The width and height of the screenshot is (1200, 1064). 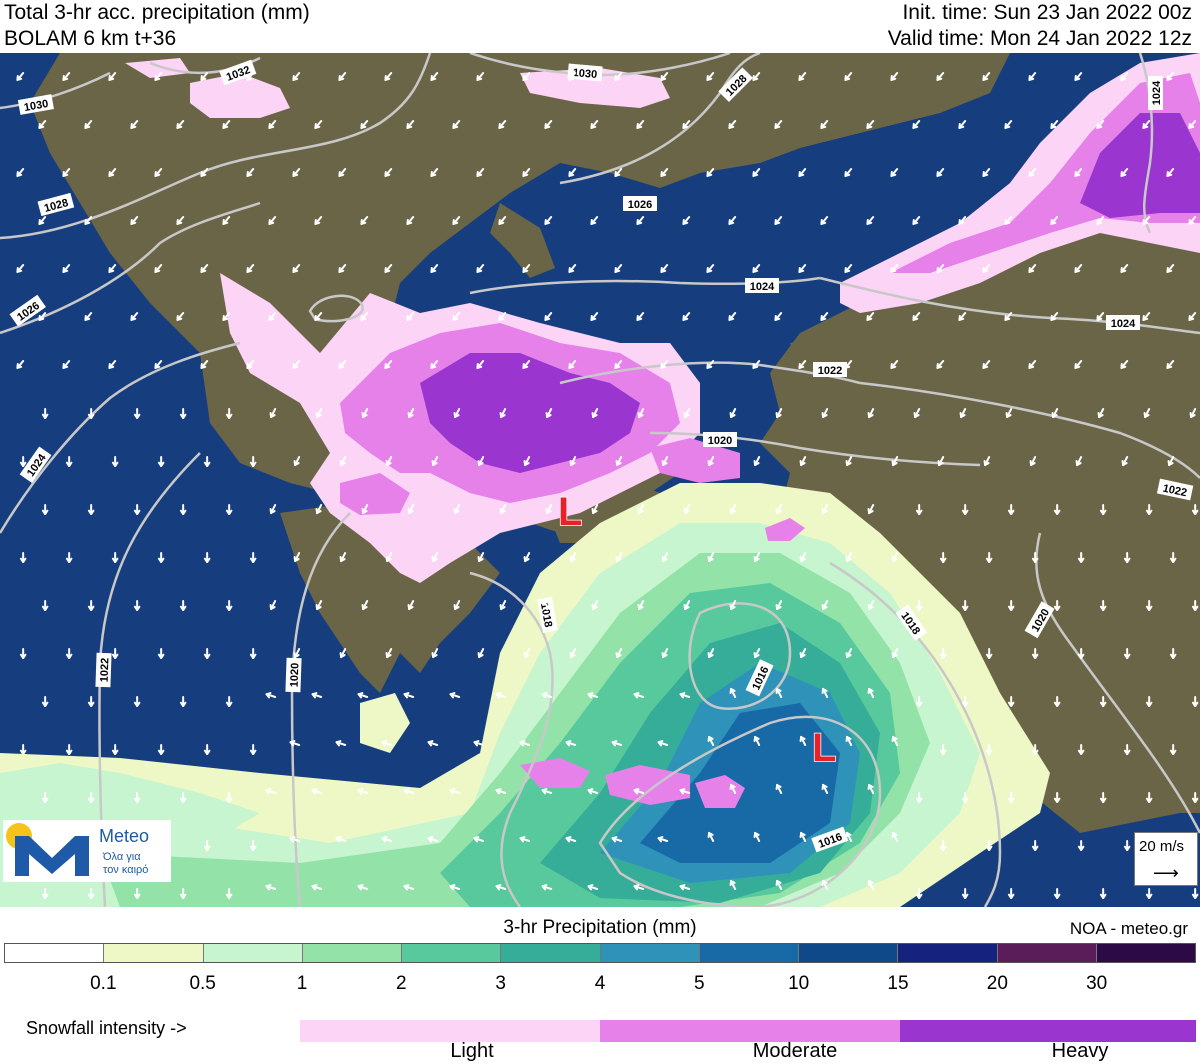 I want to click on isobar-line-1020-center, so click(x=815, y=449).